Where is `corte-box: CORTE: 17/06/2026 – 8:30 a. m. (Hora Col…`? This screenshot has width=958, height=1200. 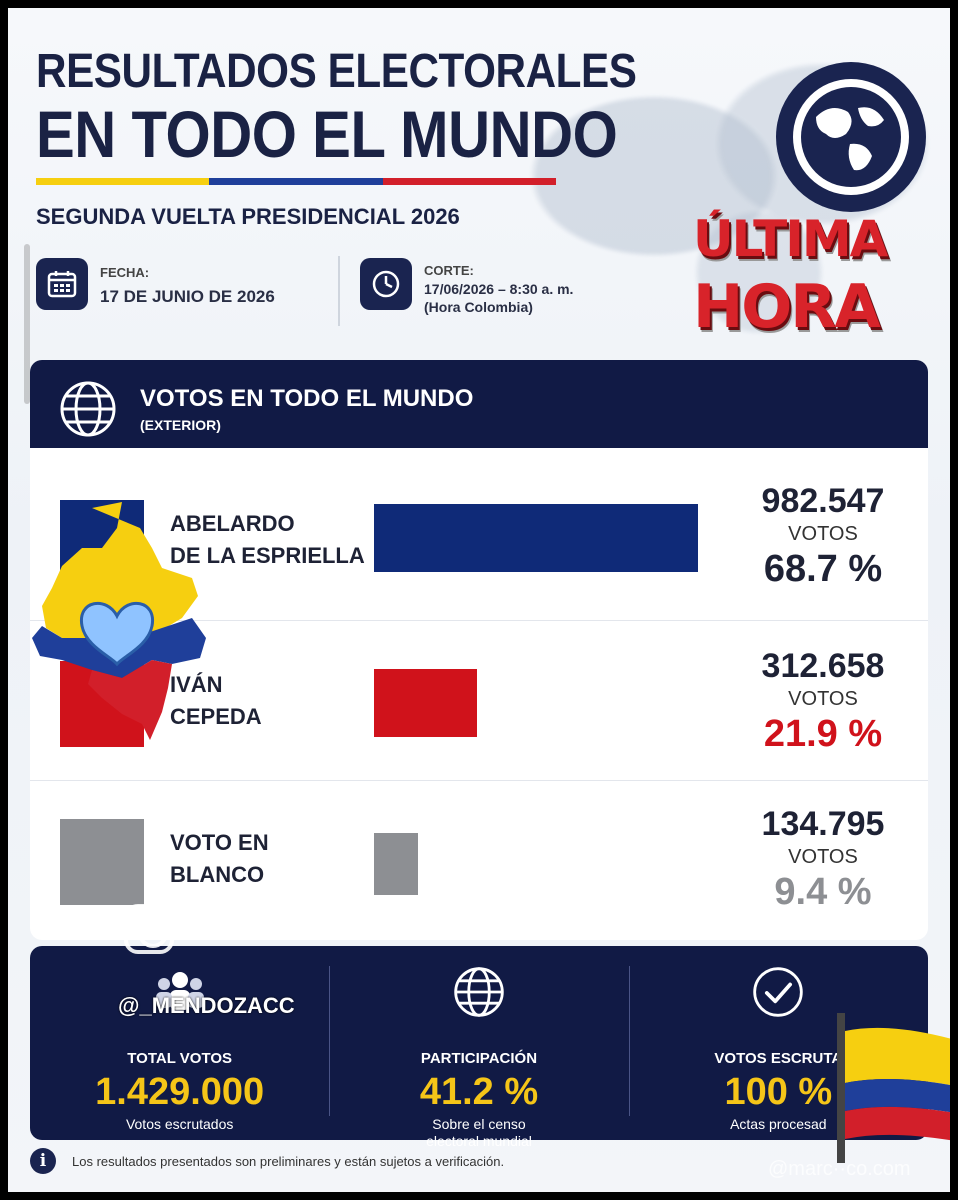 corte-box: CORTE: 17/06/2026 – 8:30 a. m. (Hora Col… is located at coordinates (466, 287).